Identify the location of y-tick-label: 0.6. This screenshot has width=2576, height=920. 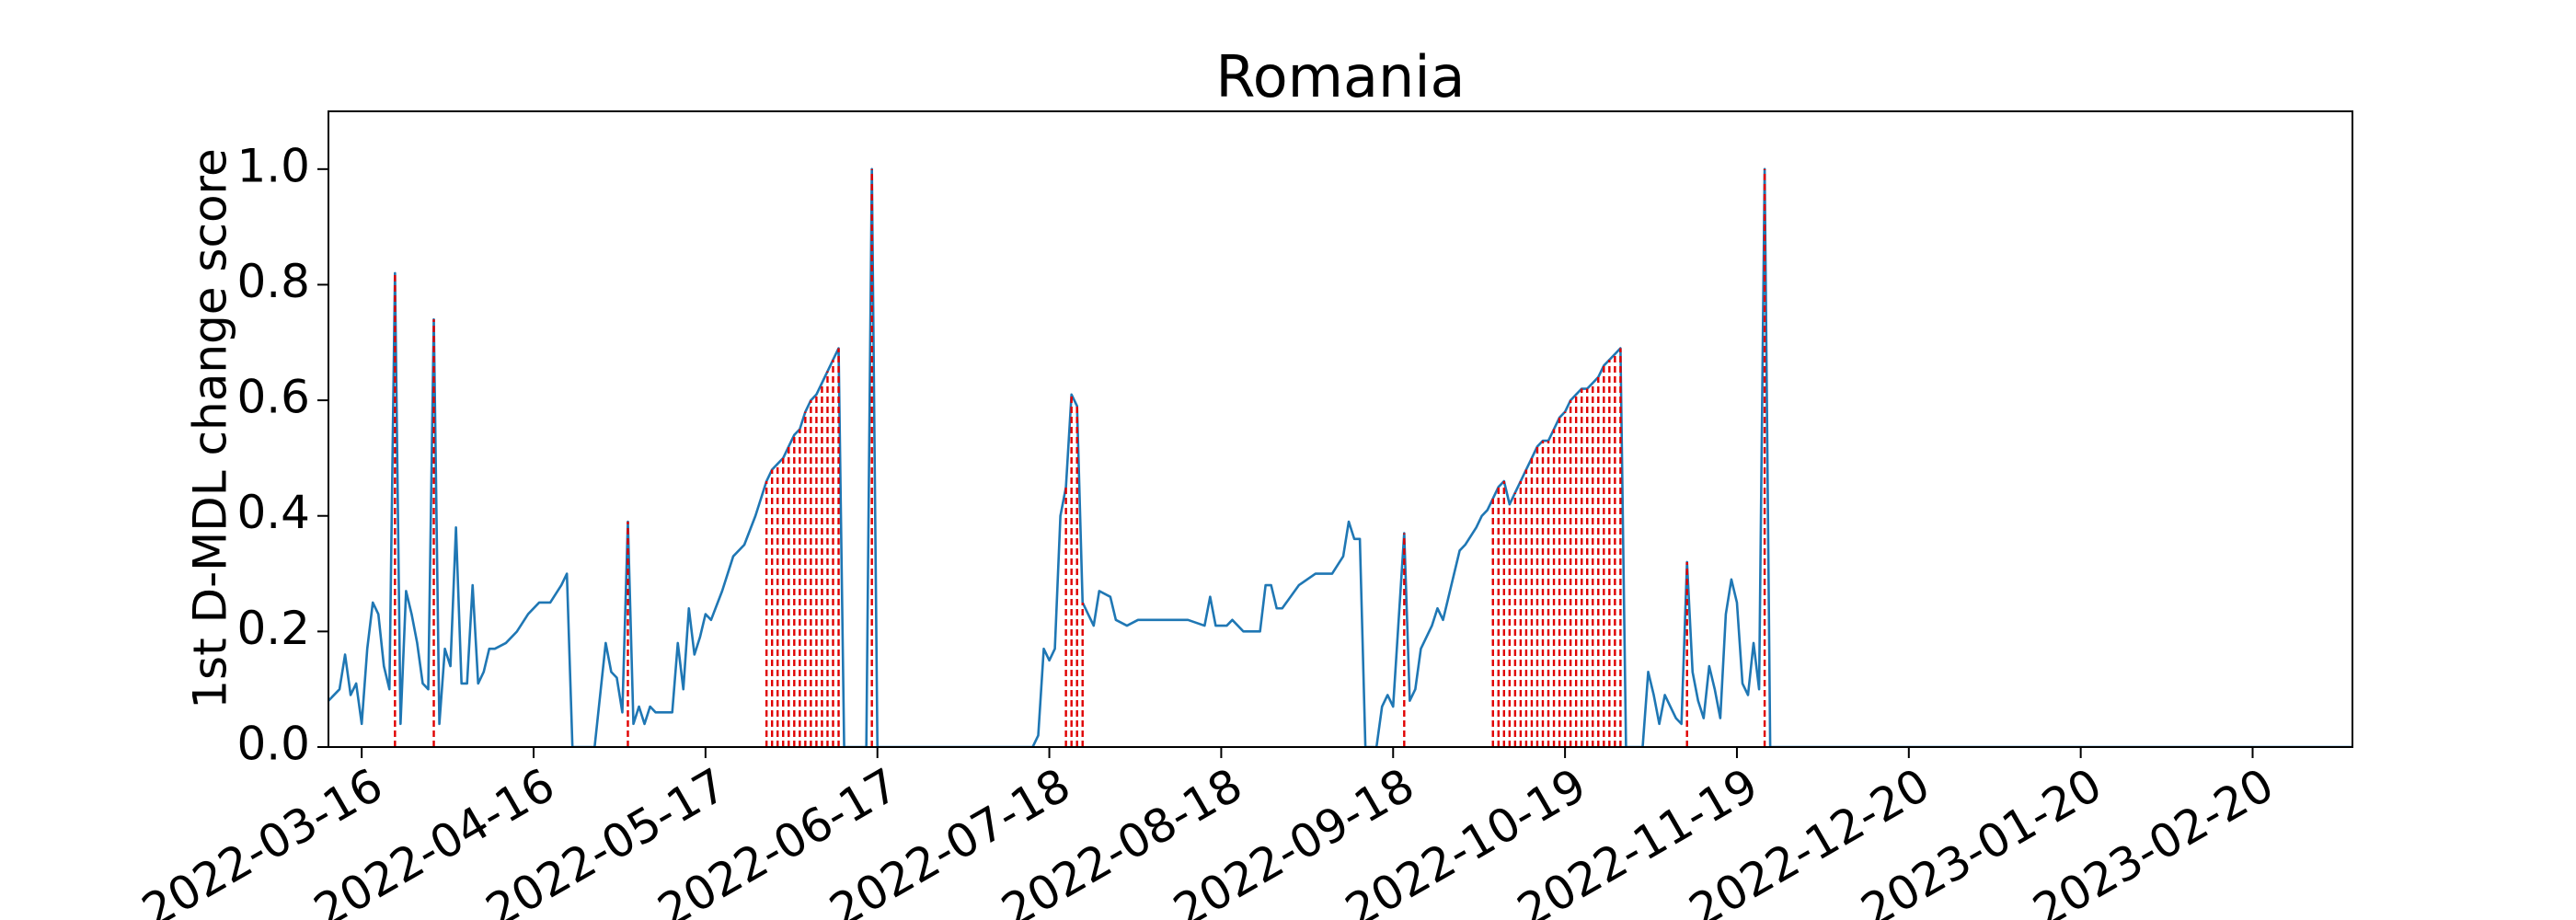
(273, 397).